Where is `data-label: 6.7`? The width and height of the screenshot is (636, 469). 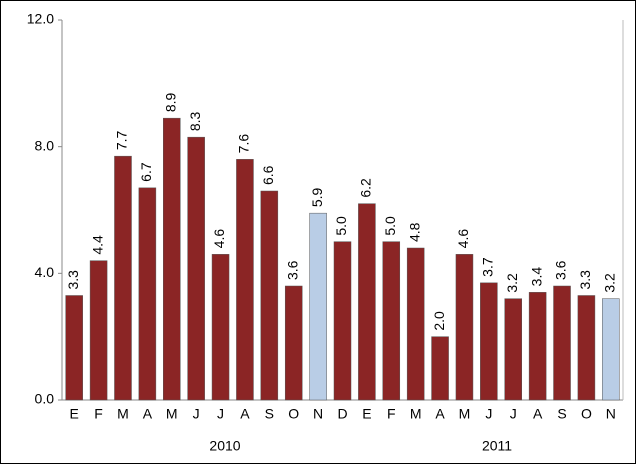
data-label: 6.7 is located at coordinates (146, 172).